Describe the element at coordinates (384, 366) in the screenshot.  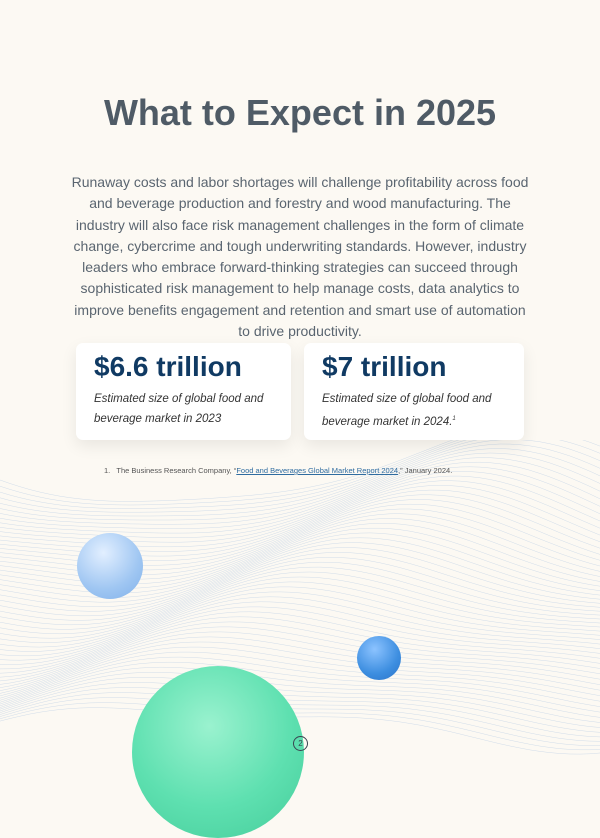
I see `stat-value: $7 trillion` at that location.